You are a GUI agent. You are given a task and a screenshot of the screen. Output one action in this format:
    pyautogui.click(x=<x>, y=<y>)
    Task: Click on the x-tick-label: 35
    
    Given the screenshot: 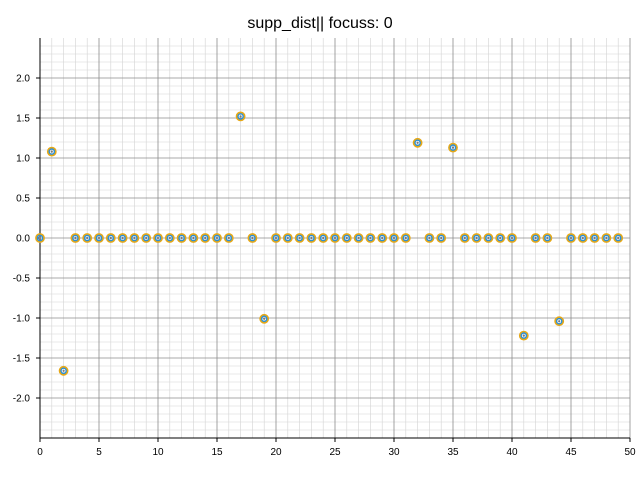 What is the action you would take?
    pyautogui.click(x=453, y=452)
    